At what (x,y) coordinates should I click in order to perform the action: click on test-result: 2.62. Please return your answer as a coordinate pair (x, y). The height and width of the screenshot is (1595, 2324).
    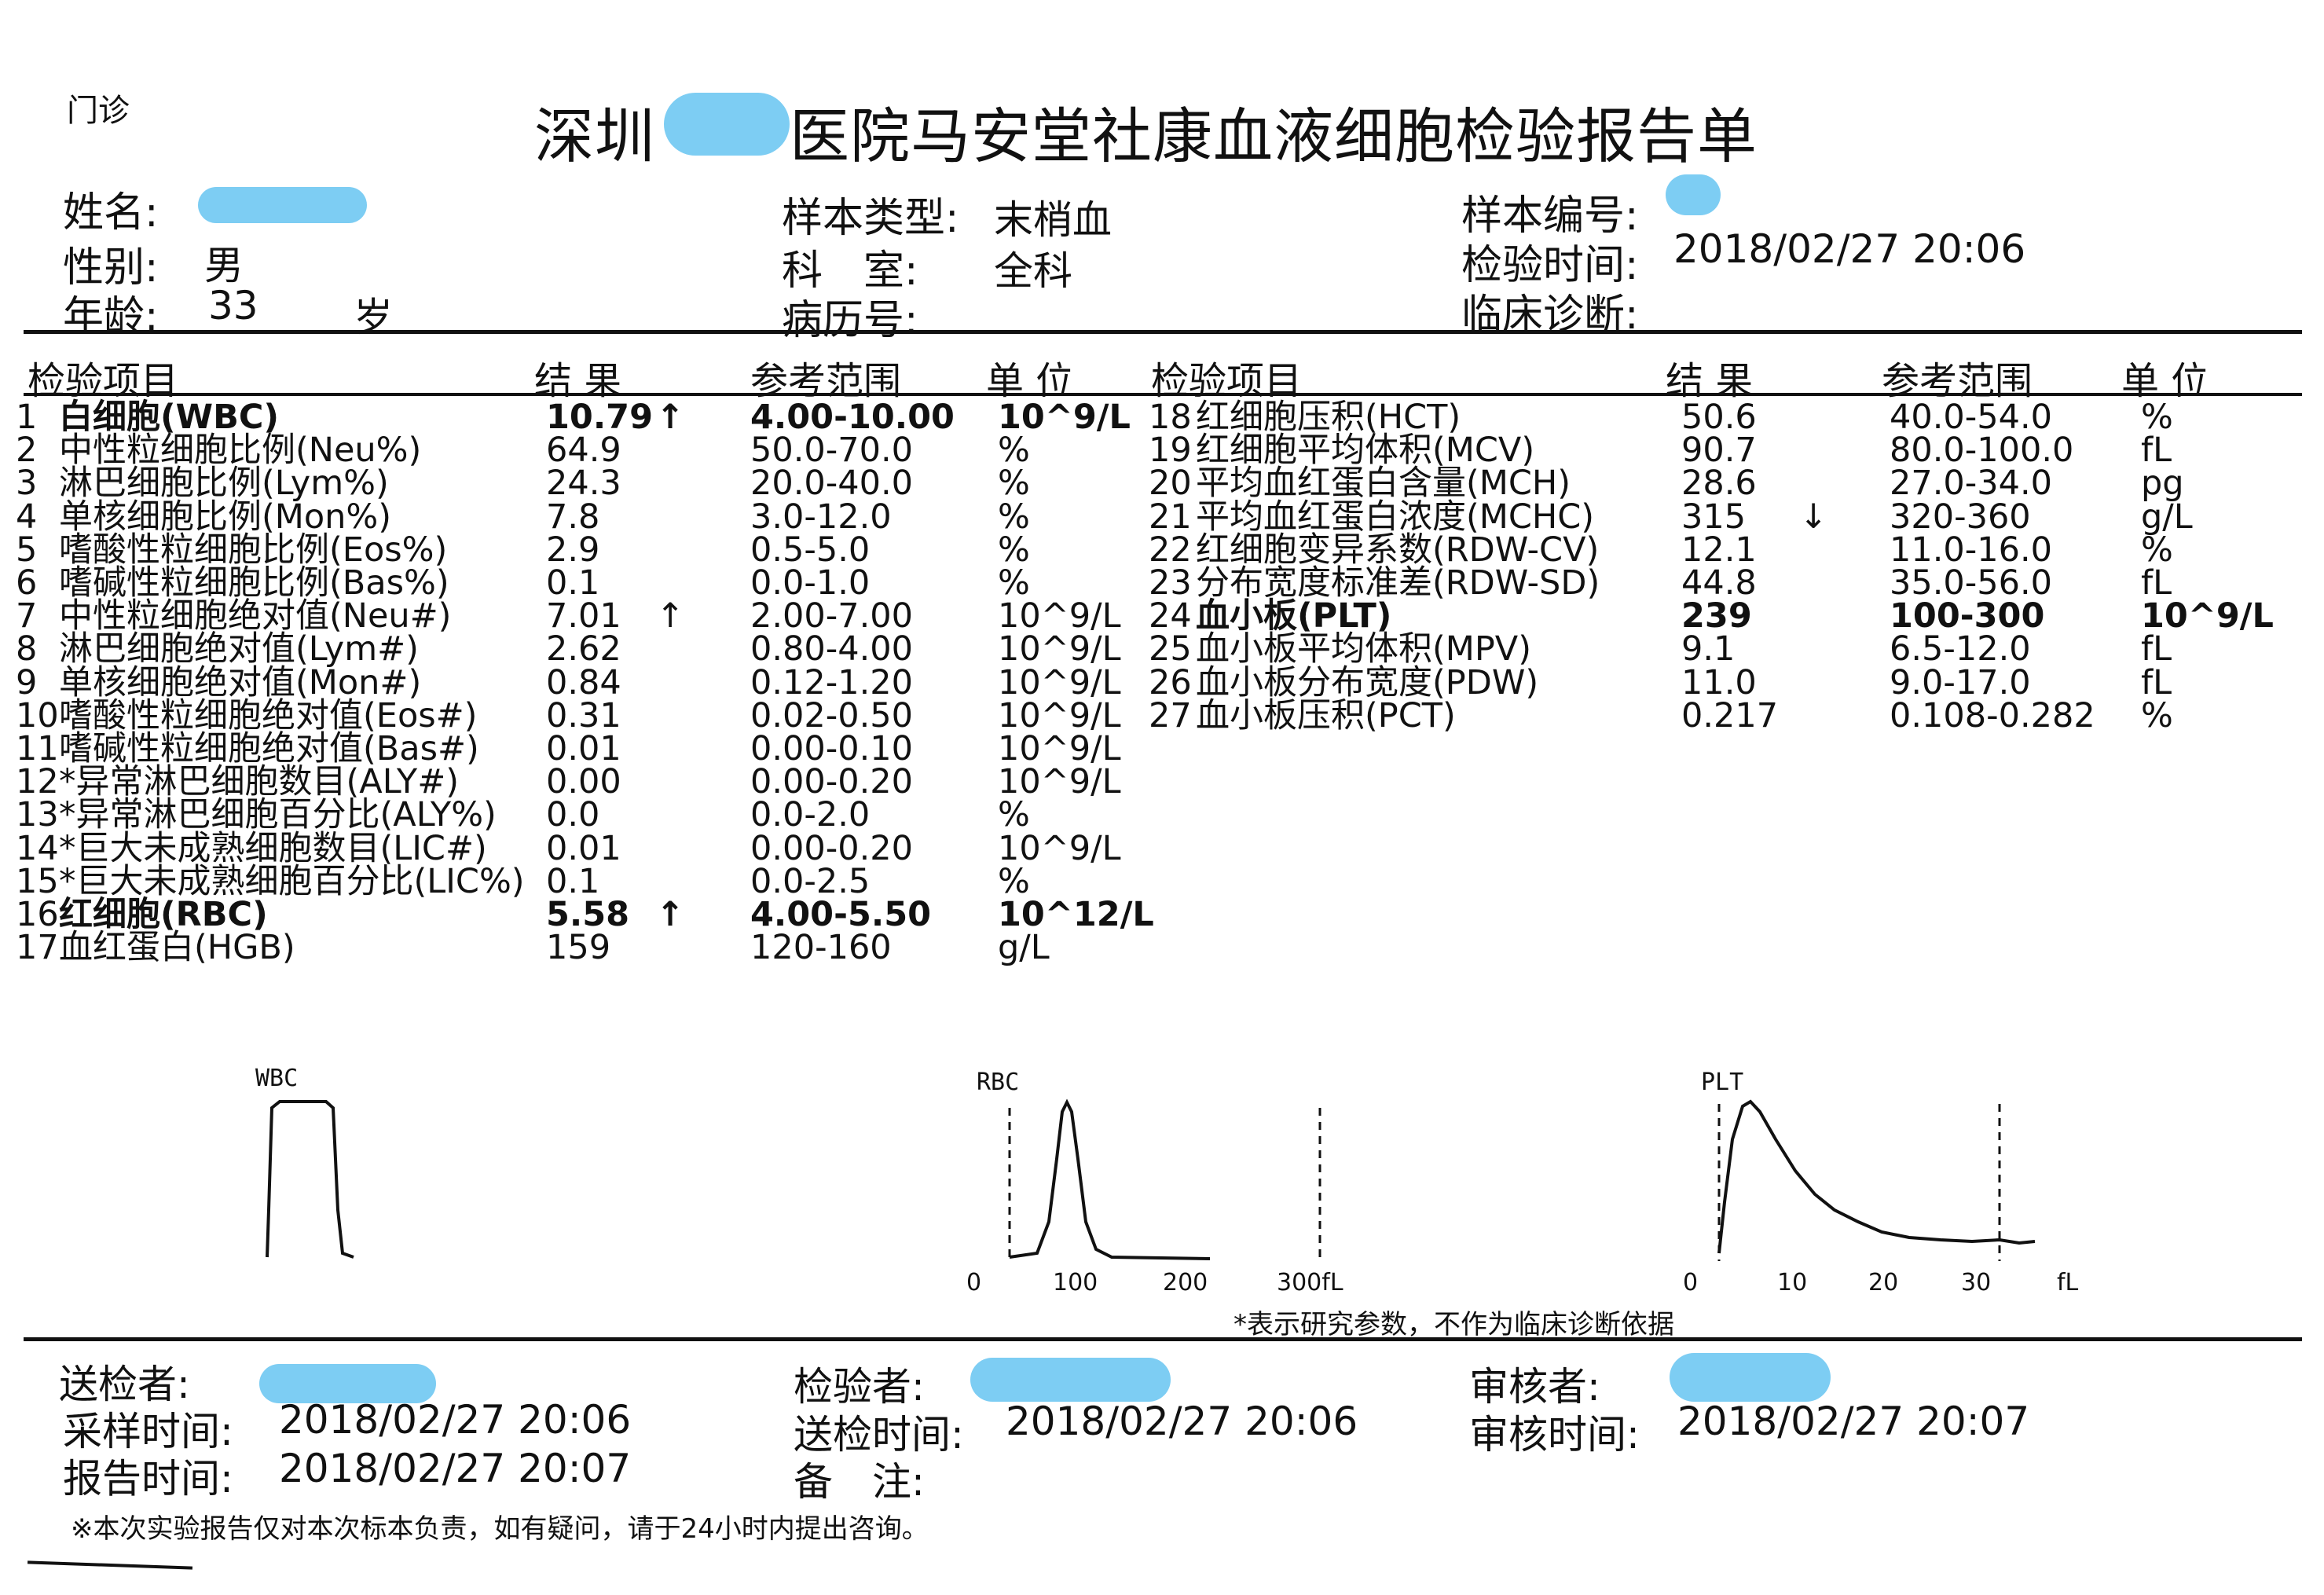
    Looking at the image, I should click on (583, 649).